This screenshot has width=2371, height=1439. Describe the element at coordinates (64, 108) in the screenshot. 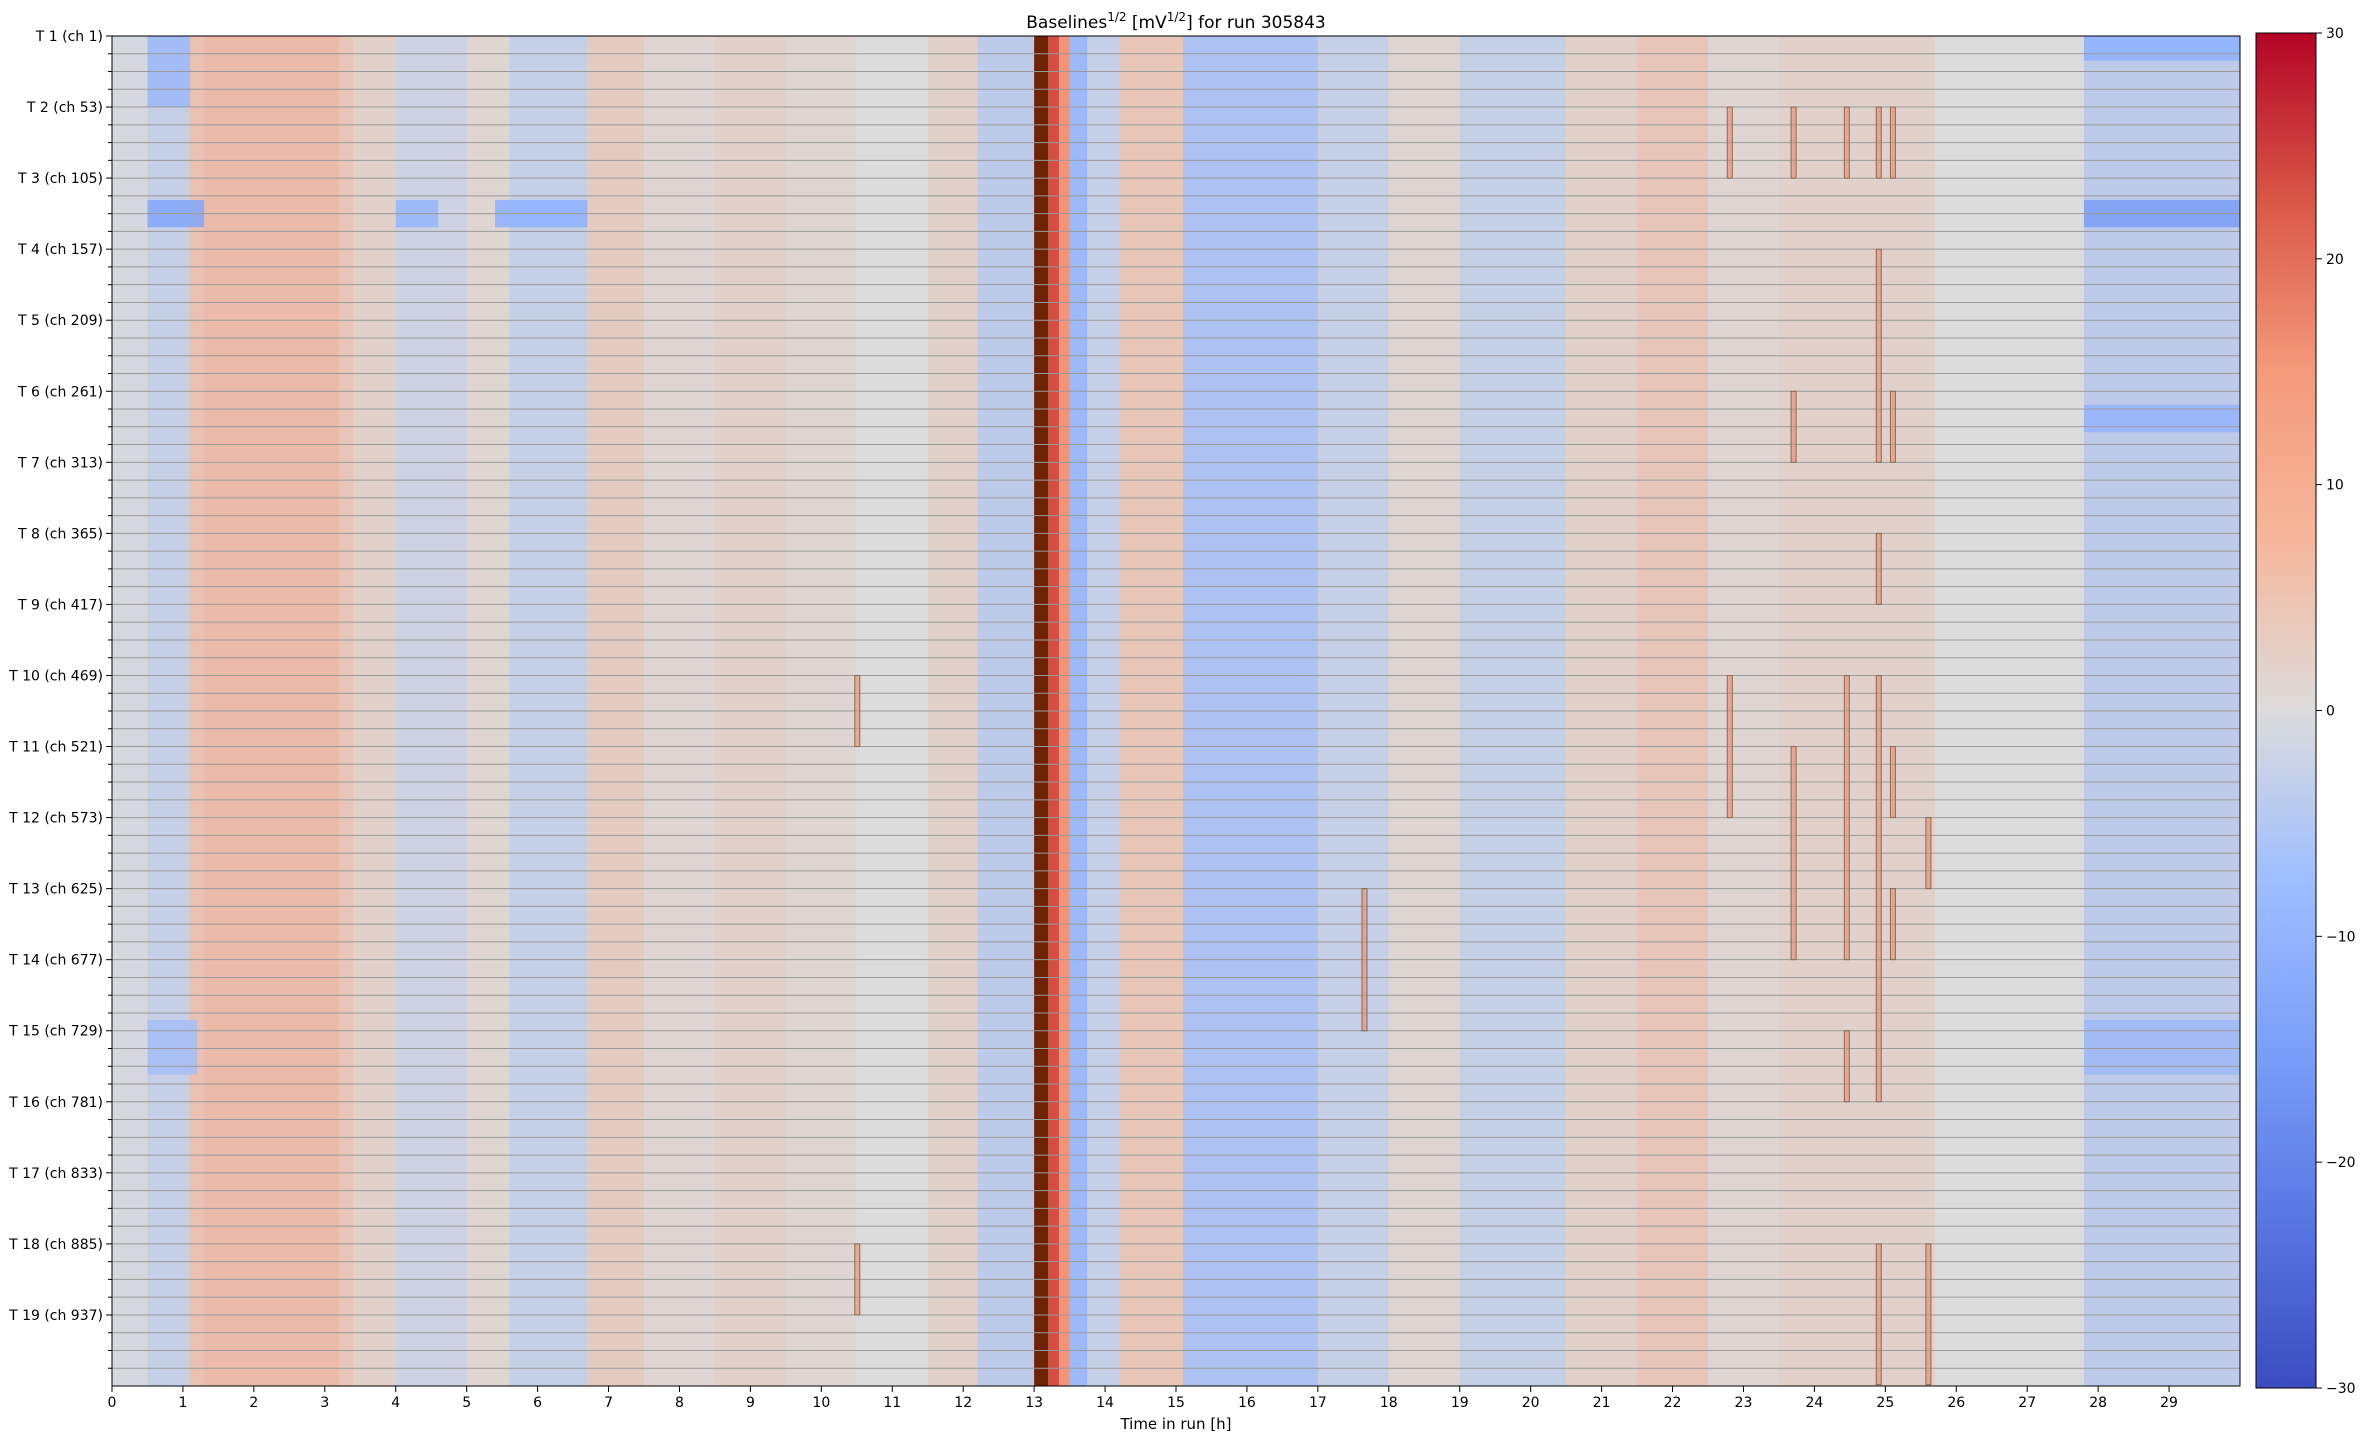

I see `y-tick-label: T 2 (ch 53)` at that location.